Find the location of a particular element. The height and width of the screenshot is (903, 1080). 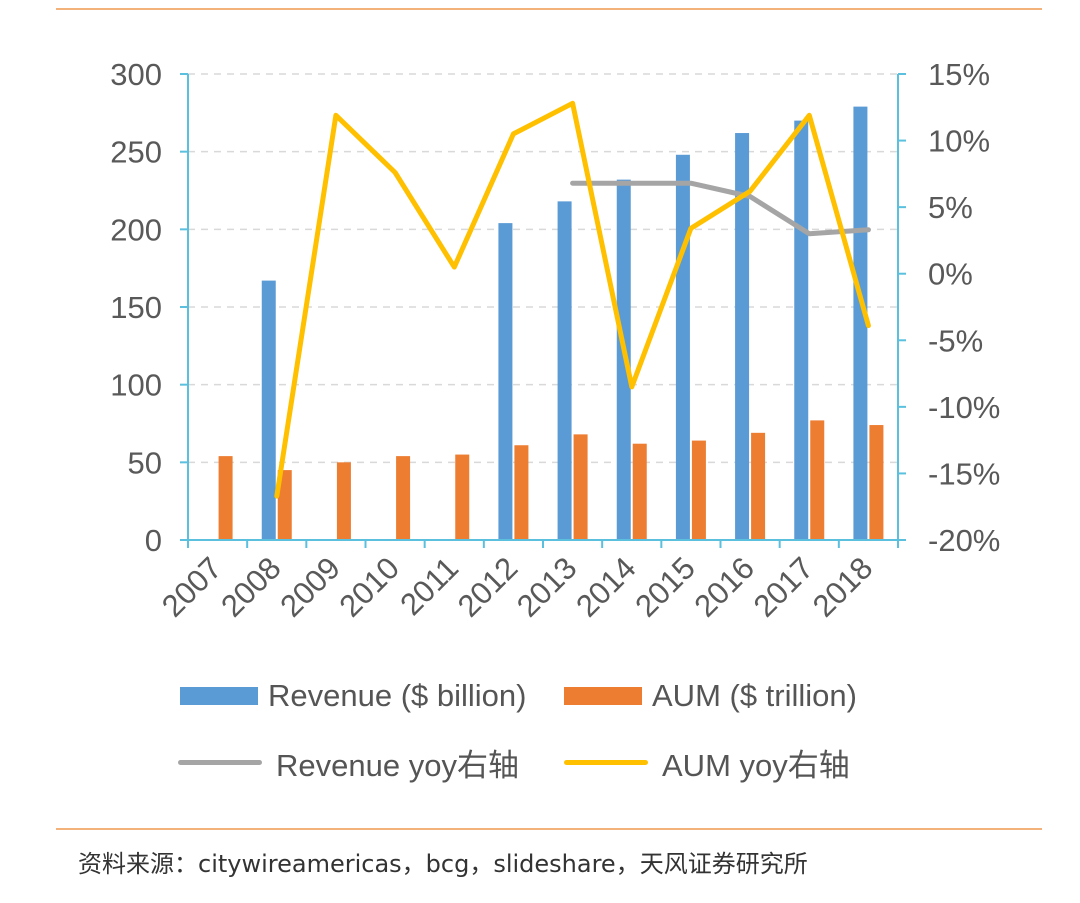

legend-swatch-revenue-yoy is located at coordinates (220, 762).